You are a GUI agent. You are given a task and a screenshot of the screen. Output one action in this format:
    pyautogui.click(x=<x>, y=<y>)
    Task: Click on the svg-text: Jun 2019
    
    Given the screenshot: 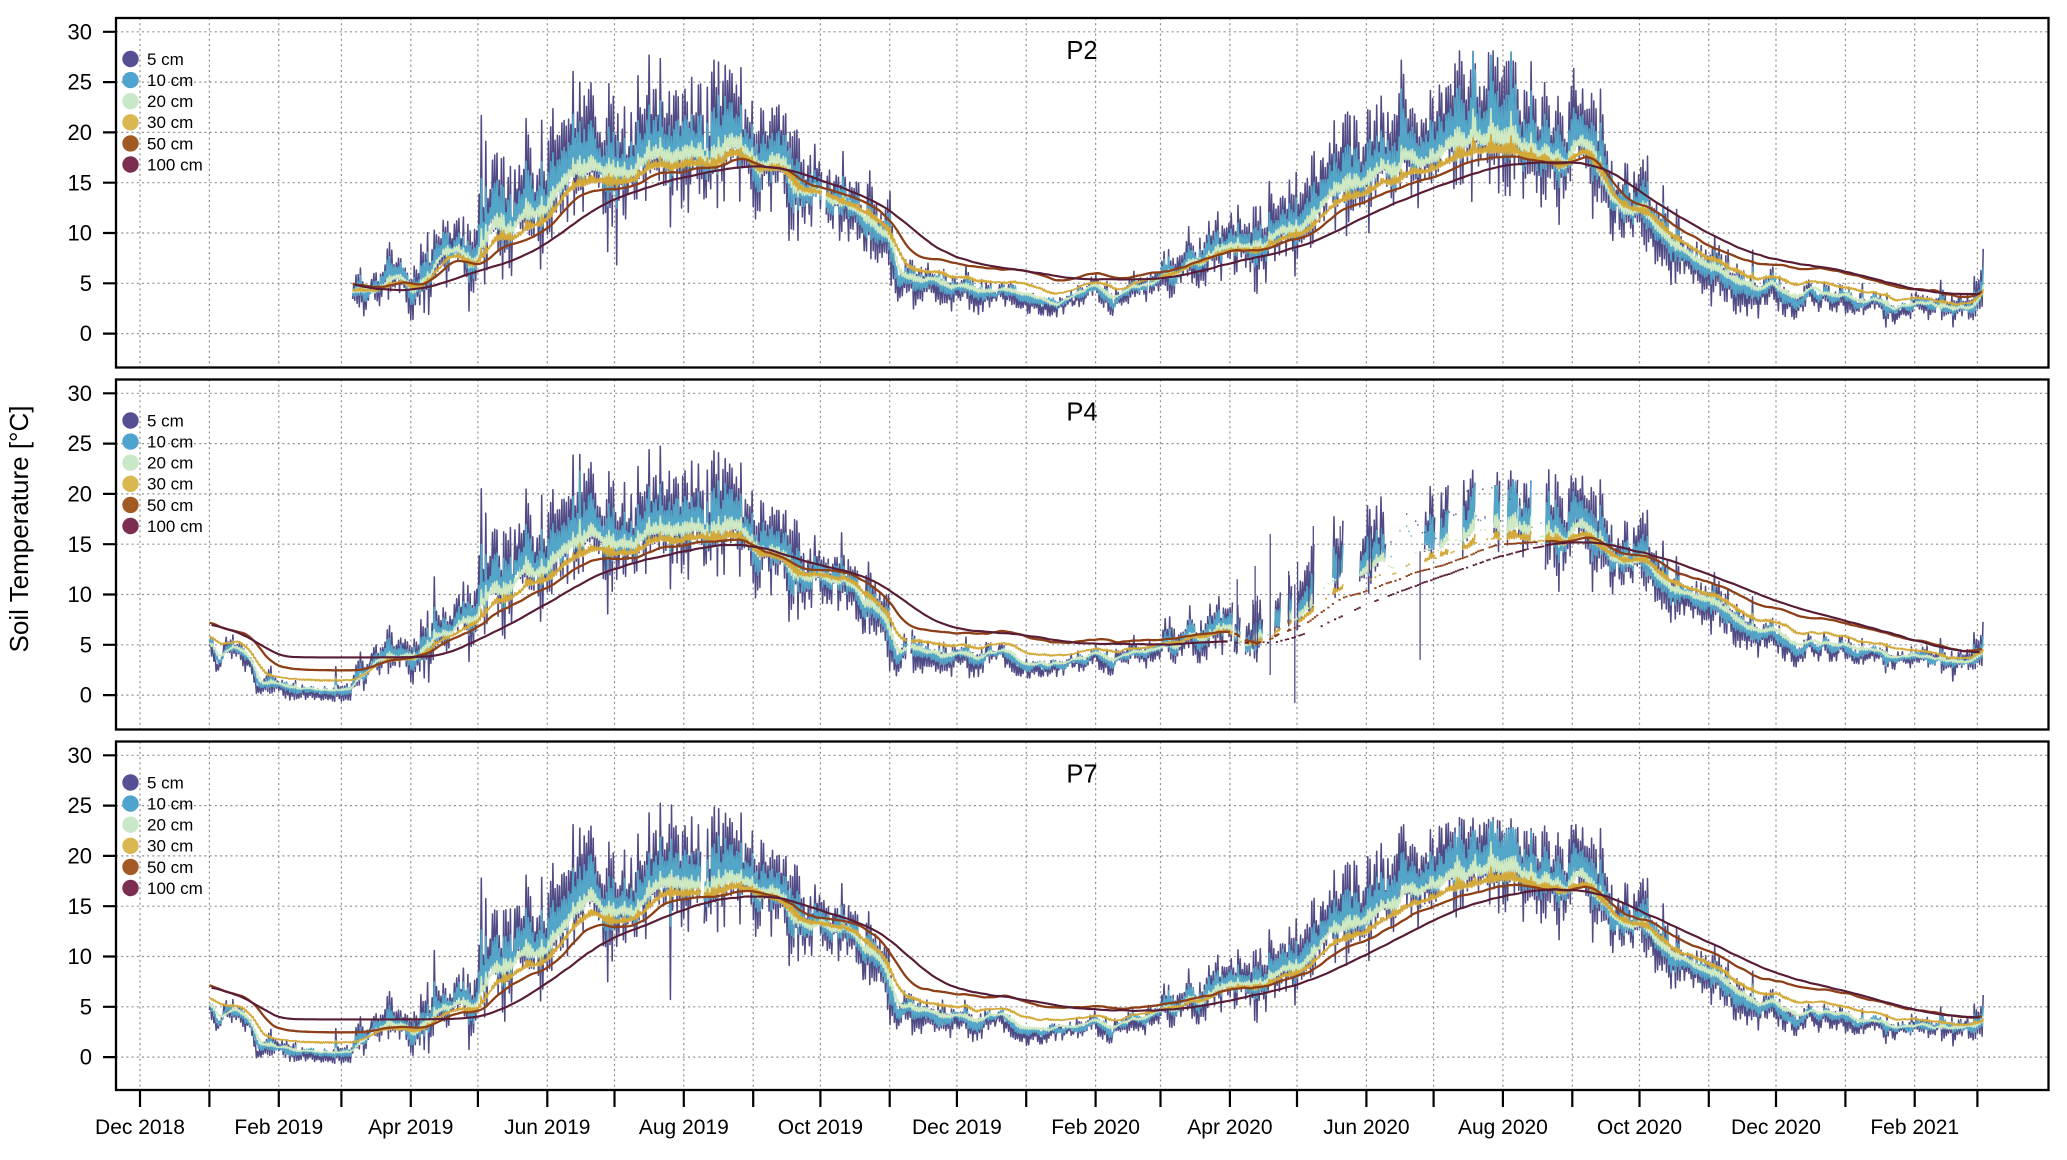 What is the action you would take?
    pyautogui.click(x=547, y=1127)
    